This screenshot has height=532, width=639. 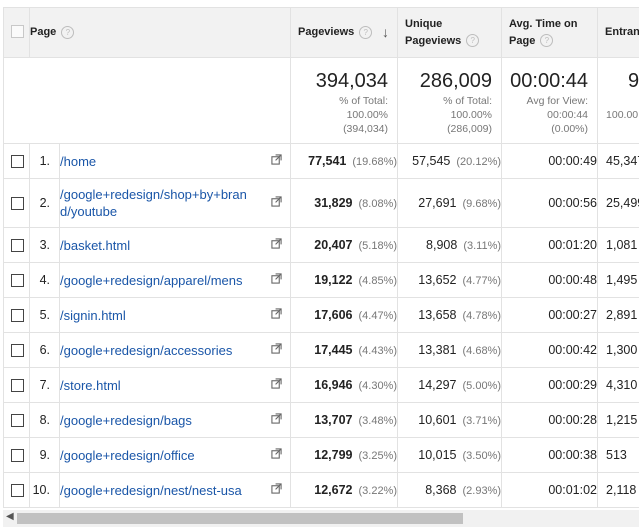 I want to click on scroll-left-arrow-icon: ◀, so click(x=10, y=516).